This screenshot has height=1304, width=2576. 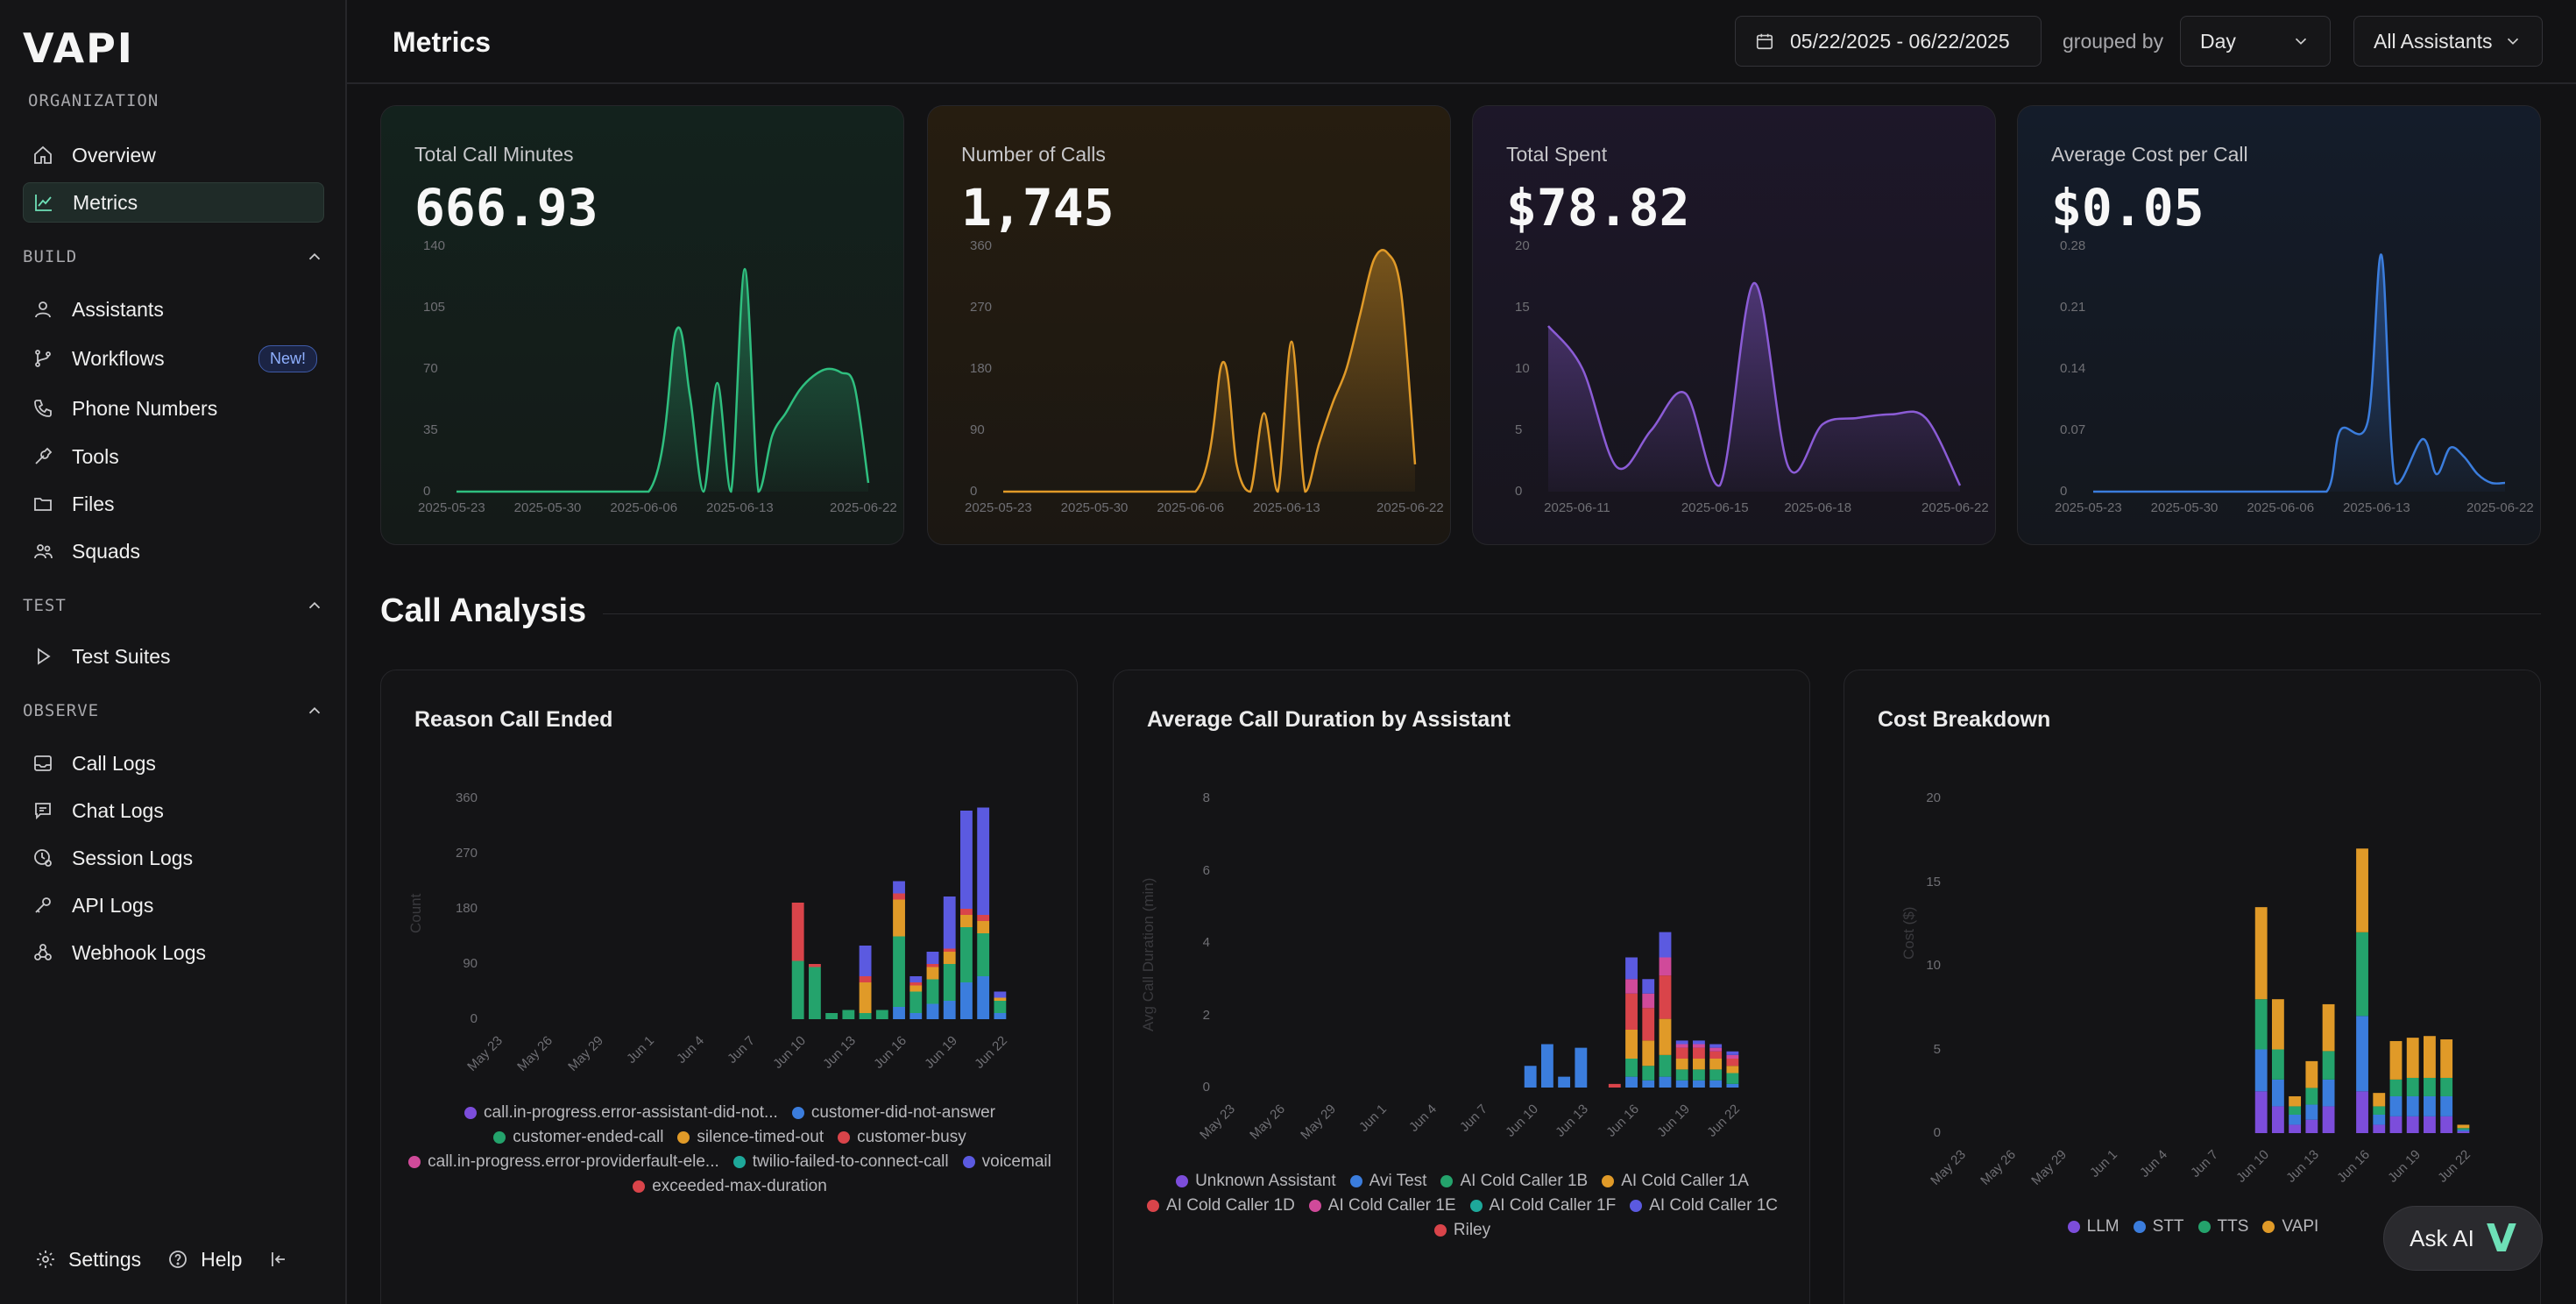 I want to click on help-button: Help, so click(x=204, y=1260).